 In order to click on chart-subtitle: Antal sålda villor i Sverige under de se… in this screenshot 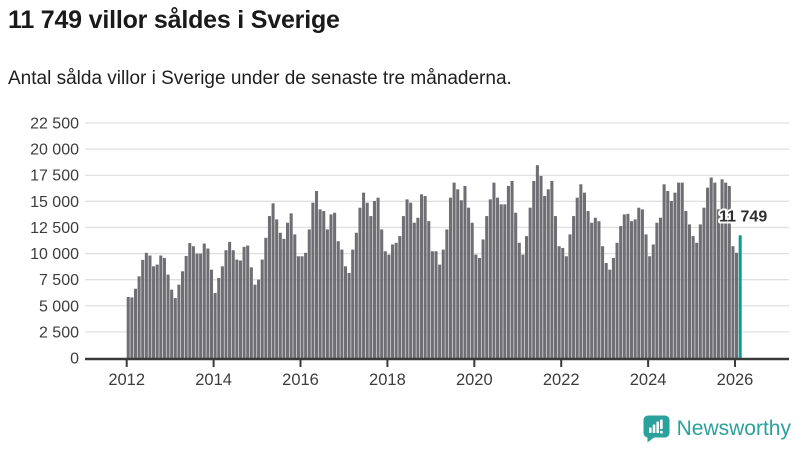, I will do `click(260, 78)`.